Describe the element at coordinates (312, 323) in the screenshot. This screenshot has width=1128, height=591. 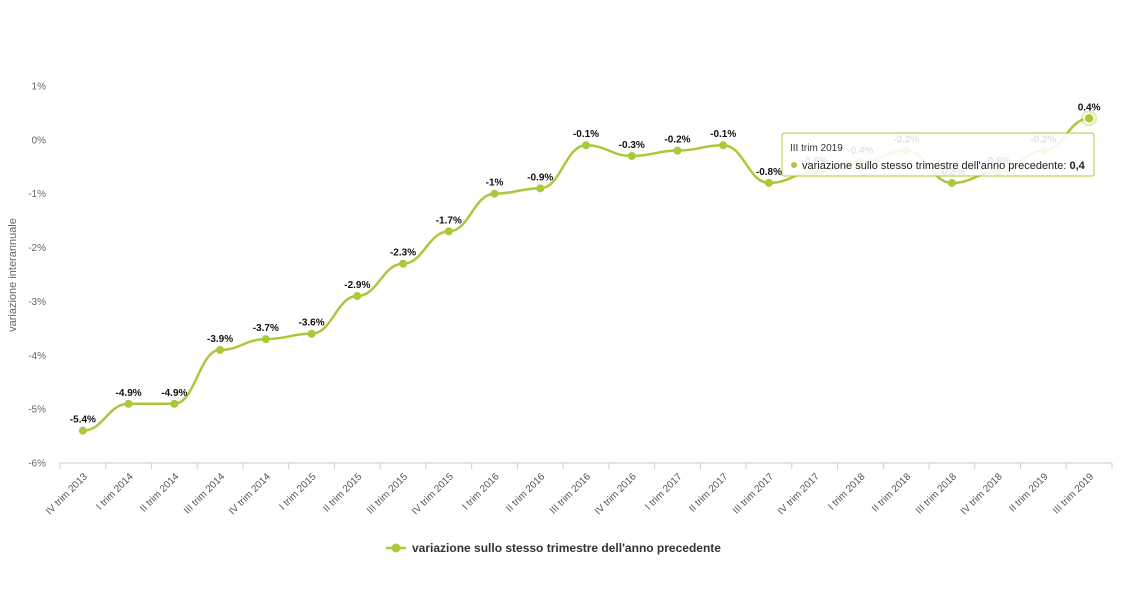
I see `data-label: -3.6%` at that location.